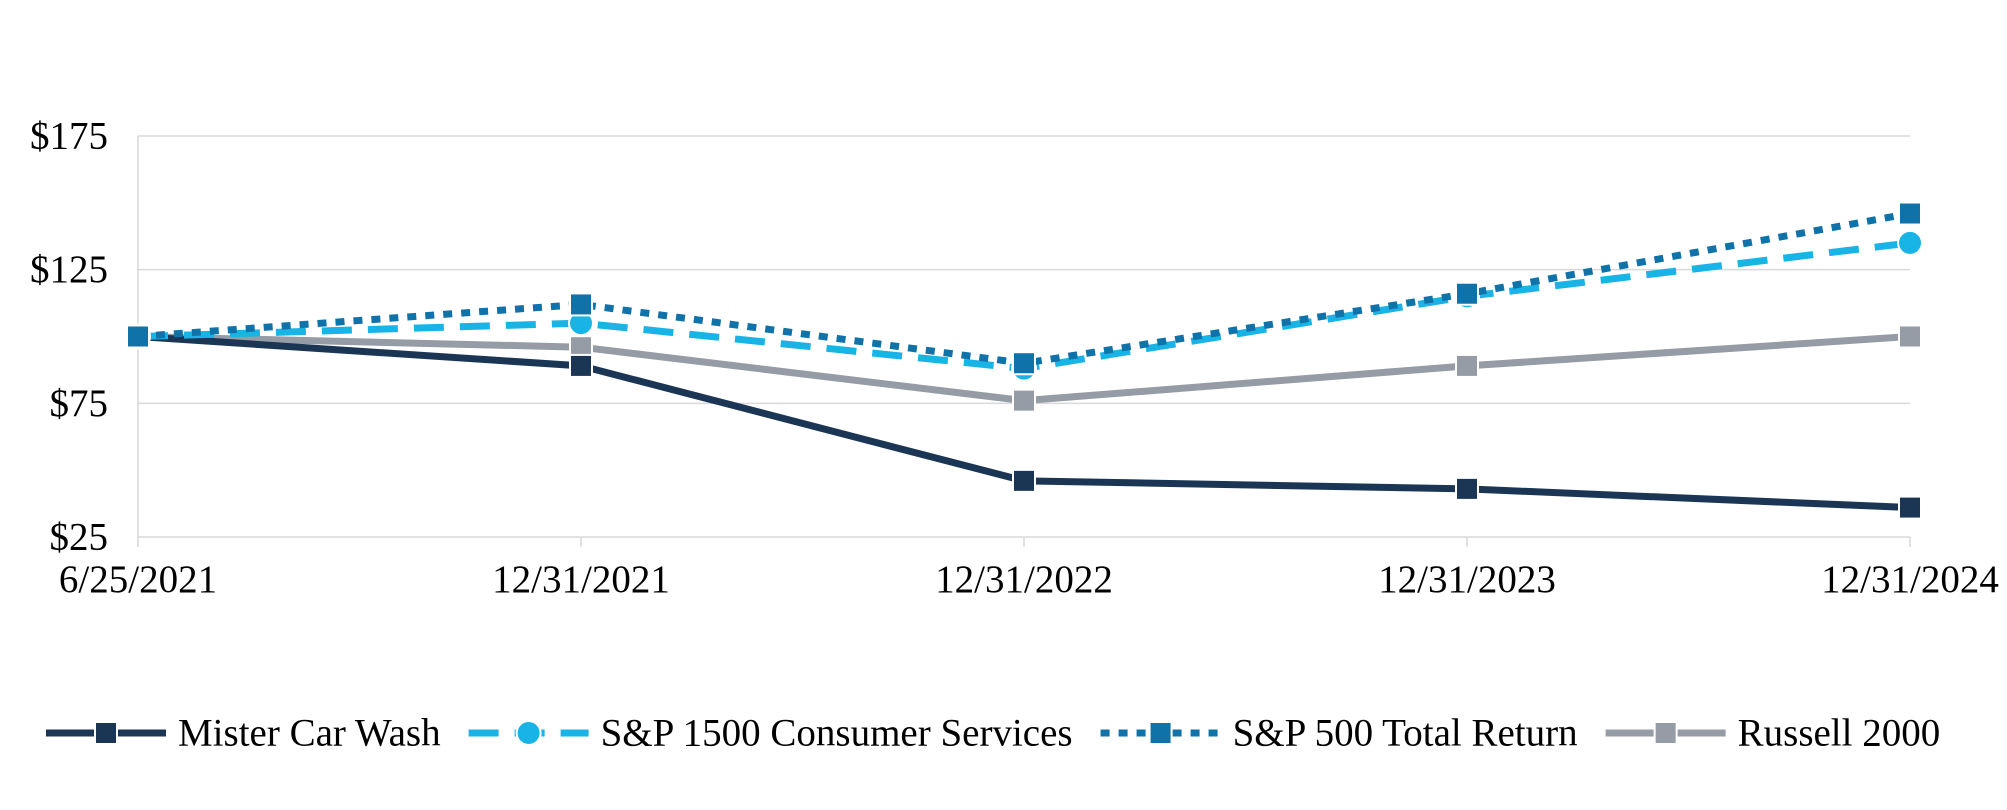 Image resolution: width=2007 pixels, height=810 pixels. I want to click on legend-item: S&P 1500 Consumer Services, so click(770, 733).